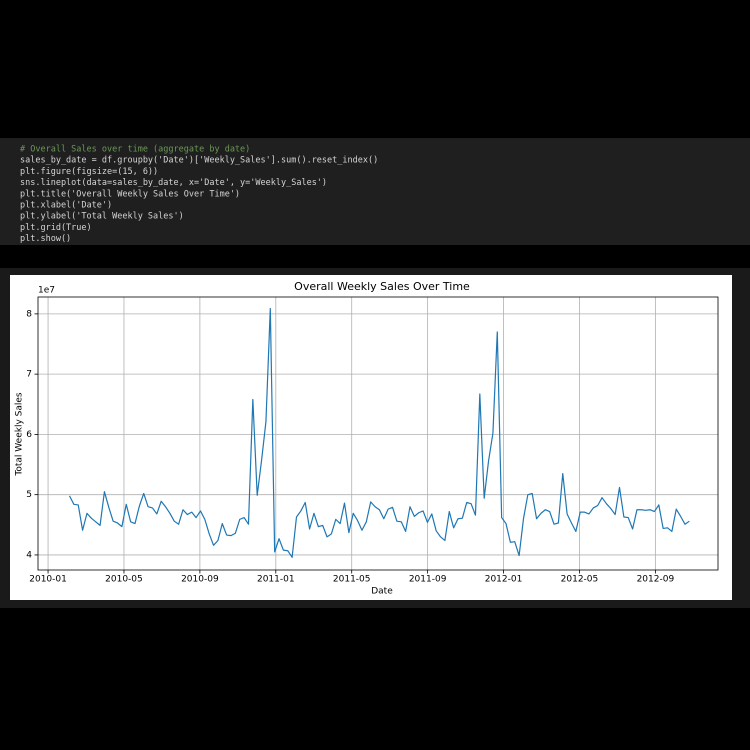  I want to click on code-line: plt.show(), so click(45, 239).